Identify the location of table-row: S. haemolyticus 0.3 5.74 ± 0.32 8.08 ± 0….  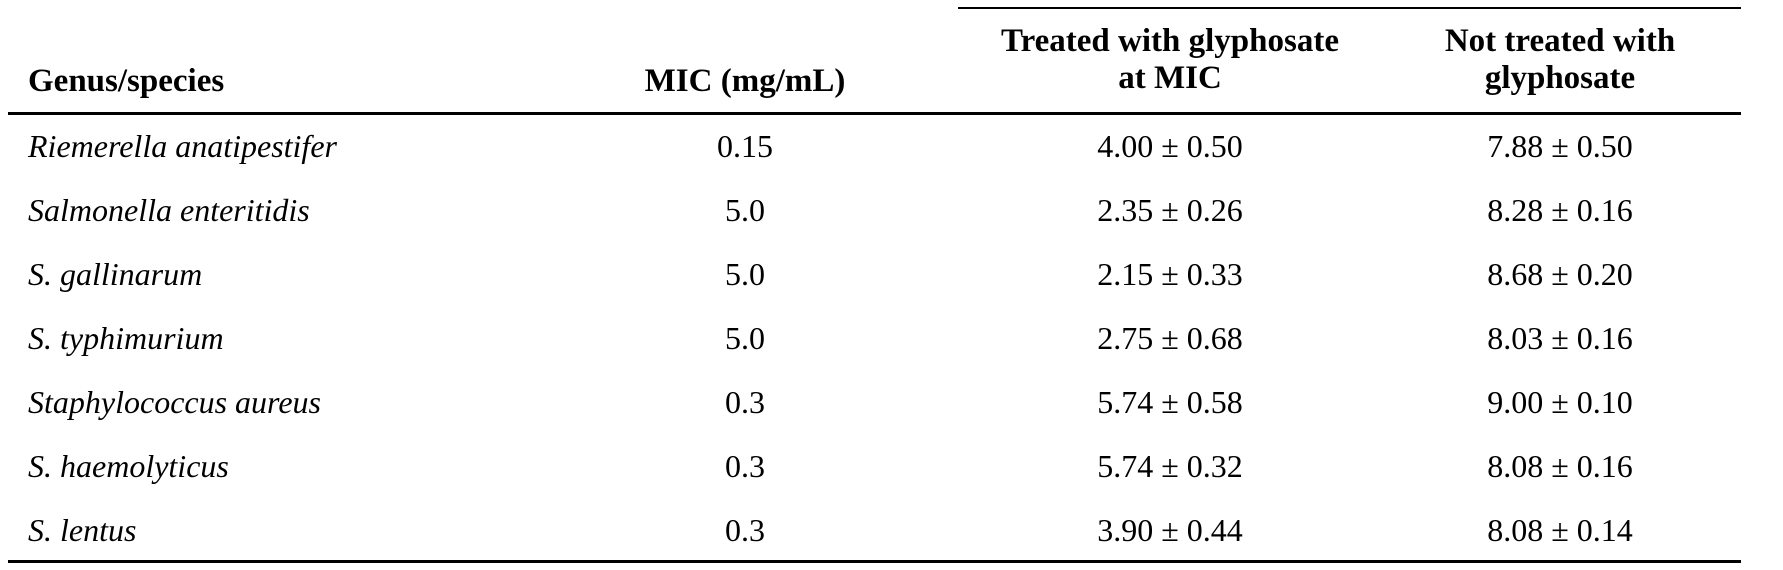
(891, 466).